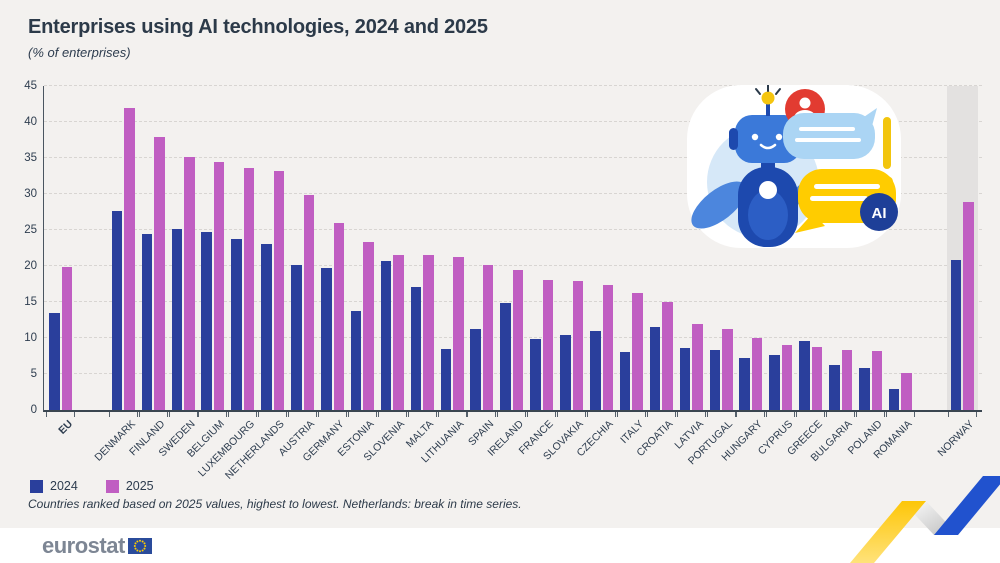  What do you see at coordinates (548, 345) in the screenshot?
I see `bar-2025-france` at bounding box center [548, 345].